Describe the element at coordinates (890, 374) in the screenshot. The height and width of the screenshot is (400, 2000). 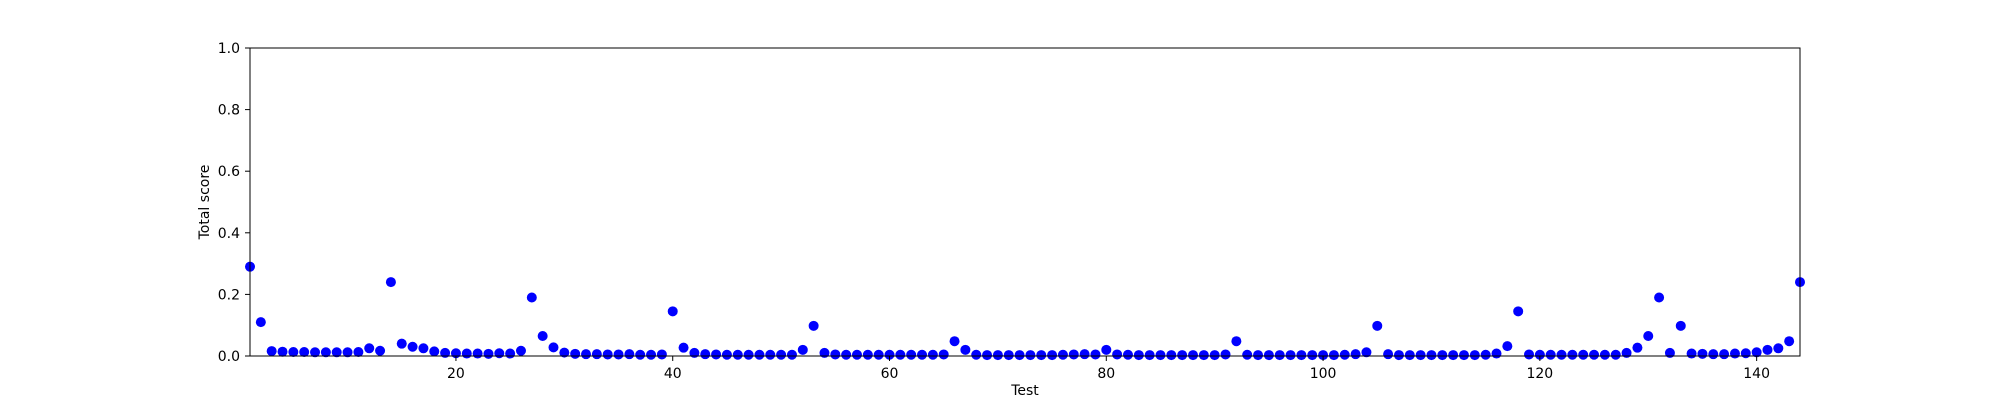
I see `x-tick-label: 60` at that location.